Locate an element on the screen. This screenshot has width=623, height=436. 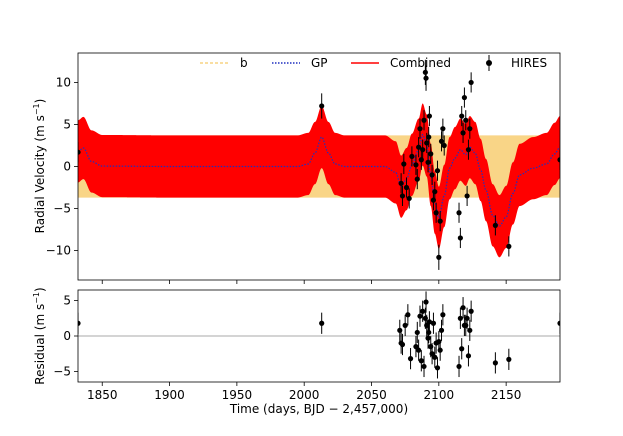
bottom-x-tick-label: 2100 is located at coordinates (439, 395).